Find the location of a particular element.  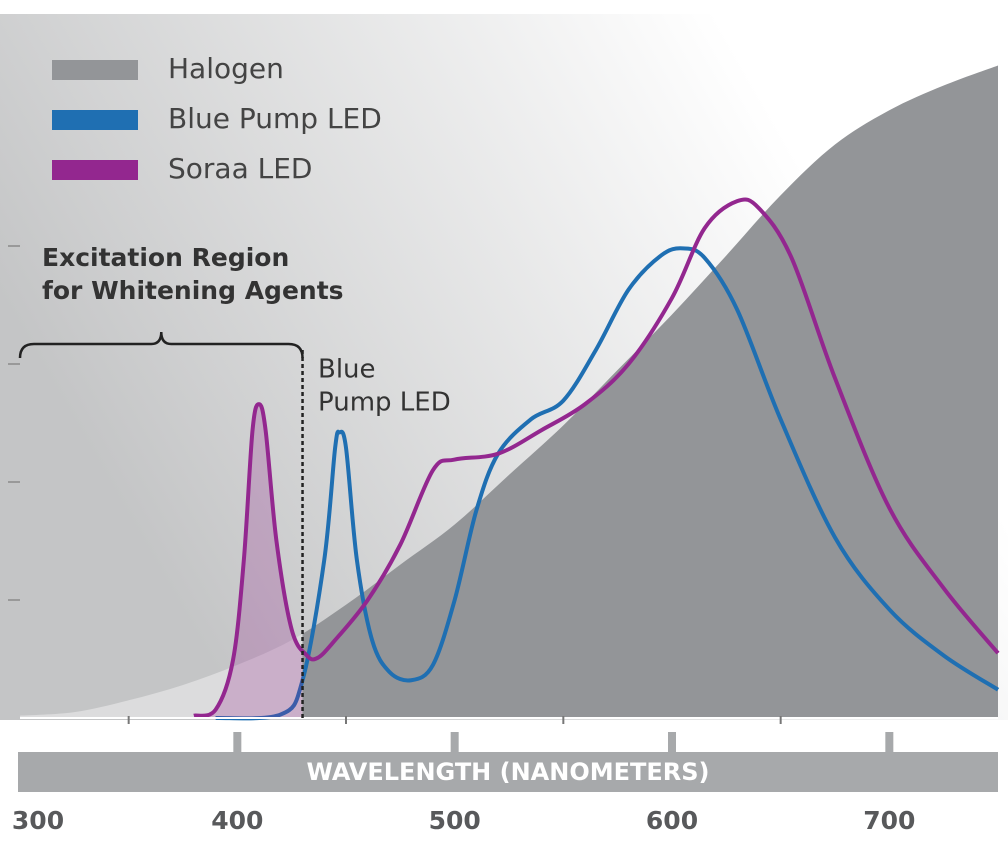

excitation-label: Excitation Region is located at coordinates (165, 257).